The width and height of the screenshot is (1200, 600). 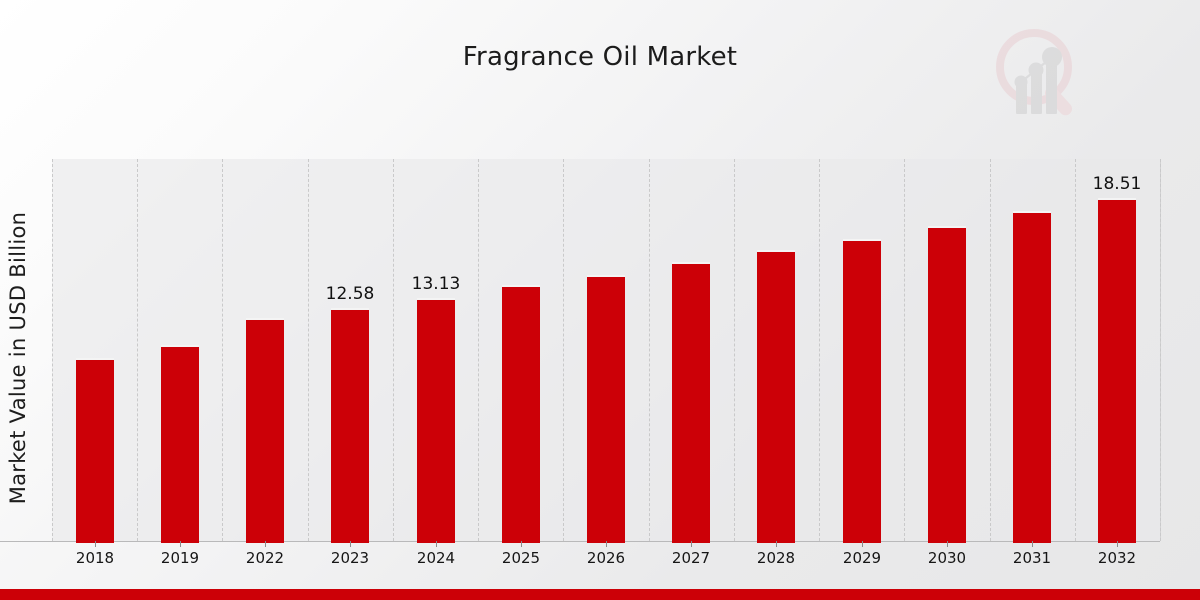 I want to click on x-tick-2018, so click(x=95, y=544).